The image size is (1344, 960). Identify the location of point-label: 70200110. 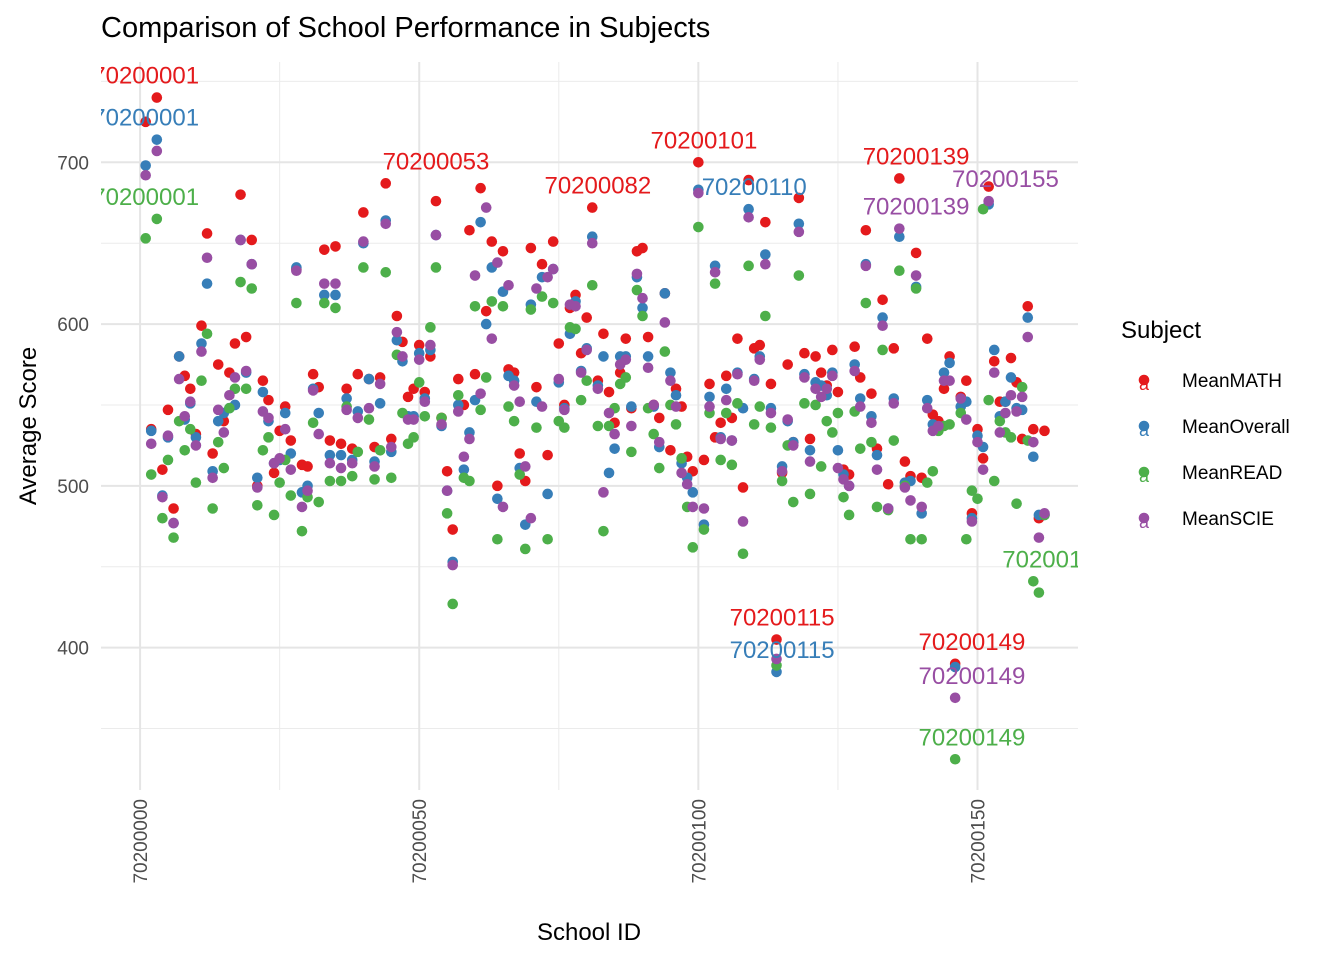
(754, 187).